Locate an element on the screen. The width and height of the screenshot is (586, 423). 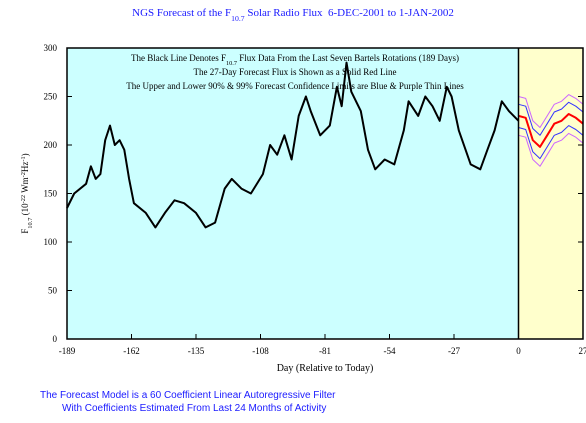
x-tick-label: -135 is located at coordinates (196, 351).